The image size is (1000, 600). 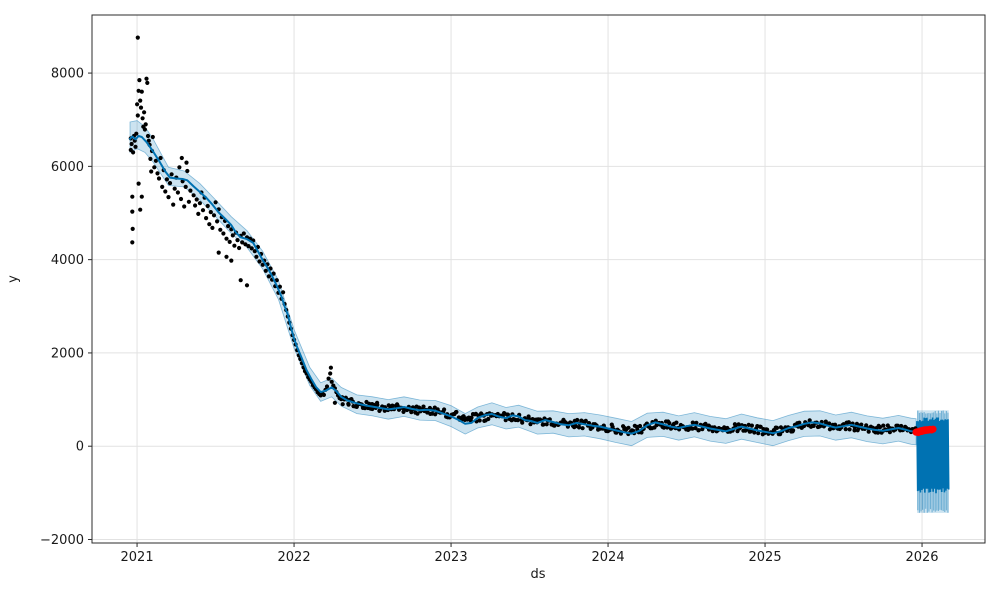 I want to click on x-tick-label: 2026, so click(x=921, y=557).